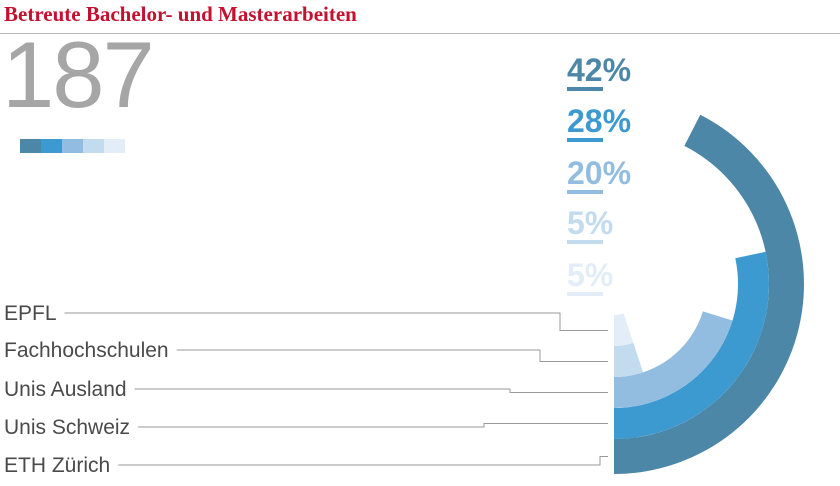 The image size is (840, 486). Describe the element at coordinates (599, 173) in the screenshot. I see `percent-label-unis-ausland: 20%` at that location.